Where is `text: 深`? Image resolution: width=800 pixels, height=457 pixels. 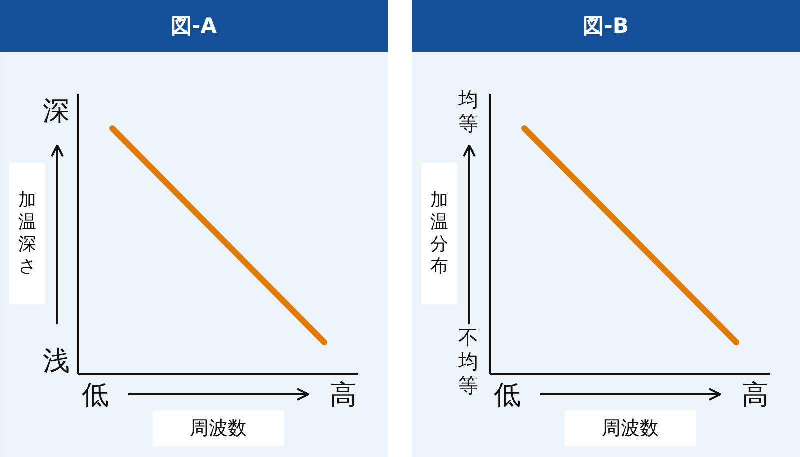 text: 深 is located at coordinates (56, 111).